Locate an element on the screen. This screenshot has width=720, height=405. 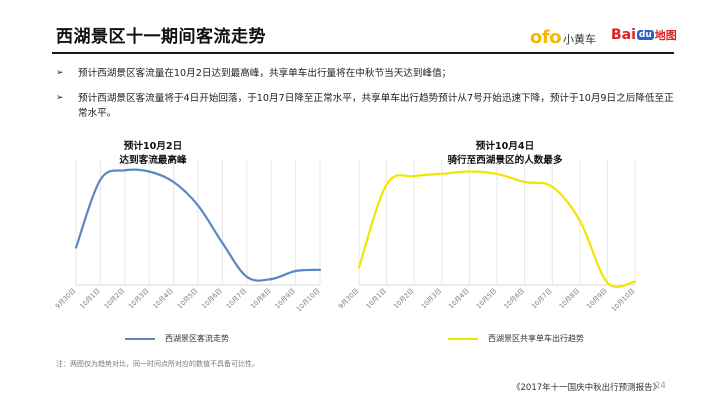
left-chart-title-line2: 达到客流最高峰 is located at coordinates (153, 160).